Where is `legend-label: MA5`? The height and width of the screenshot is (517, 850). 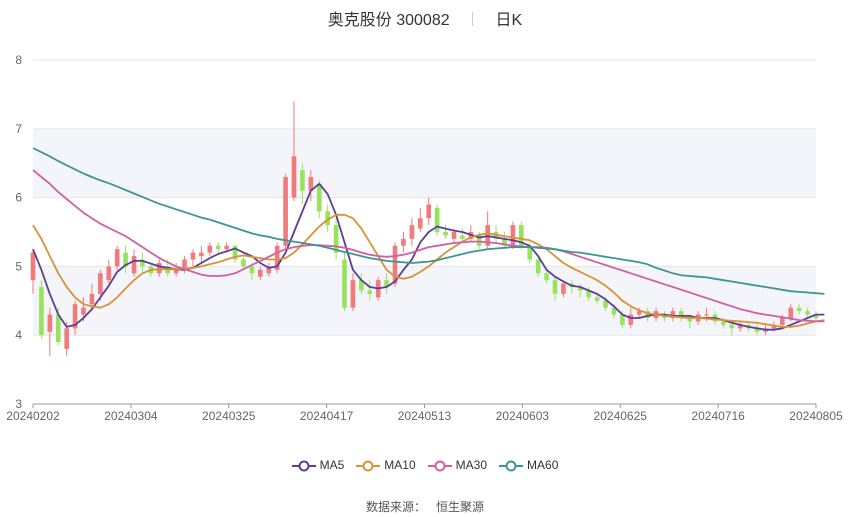 legend-label: MA5 is located at coordinates (332, 465).